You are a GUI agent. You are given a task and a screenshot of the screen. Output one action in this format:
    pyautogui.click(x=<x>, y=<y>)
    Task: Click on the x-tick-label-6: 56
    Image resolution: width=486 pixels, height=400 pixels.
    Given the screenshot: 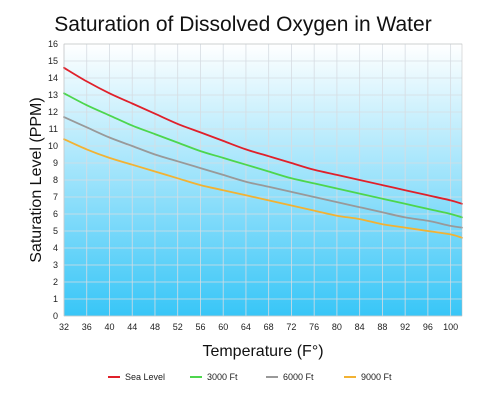 What is the action you would take?
    pyautogui.click(x=200, y=327)
    